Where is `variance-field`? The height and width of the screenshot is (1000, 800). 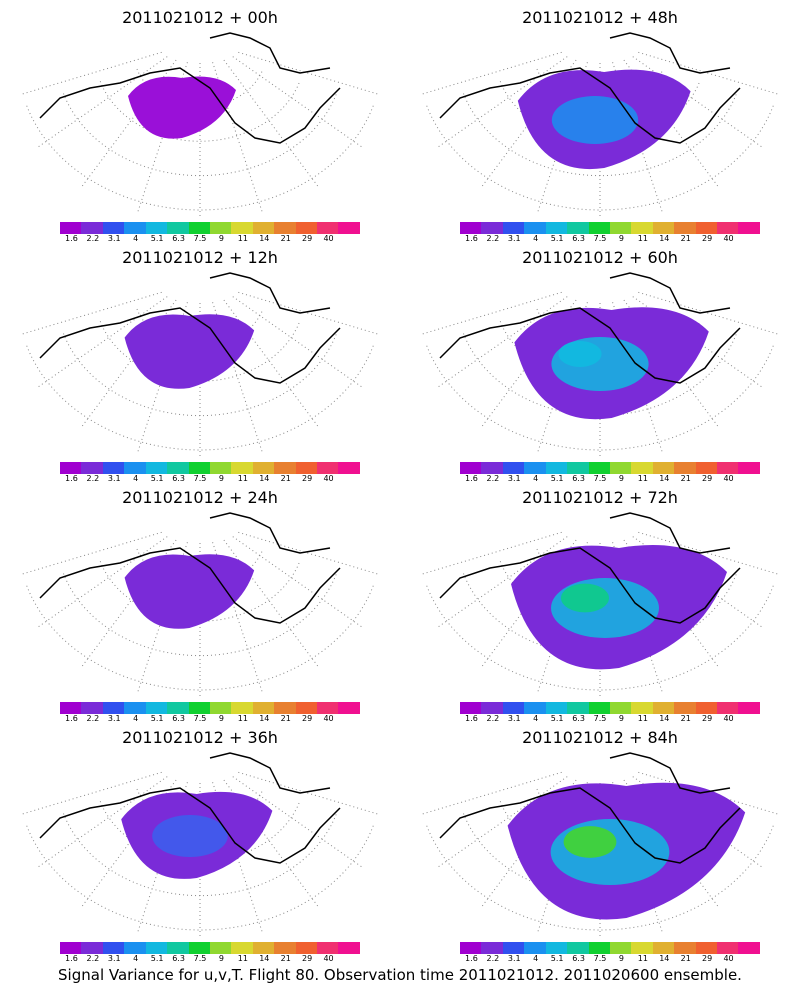
variance-field is located at coordinates (189, 591).